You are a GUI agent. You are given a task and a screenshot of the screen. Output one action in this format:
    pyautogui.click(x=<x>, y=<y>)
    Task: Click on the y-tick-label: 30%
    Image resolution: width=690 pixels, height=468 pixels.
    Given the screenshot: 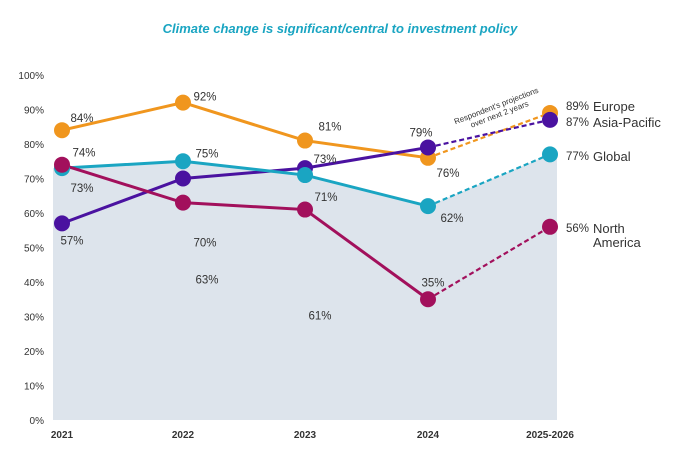 What is the action you would take?
    pyautogui.click(x=34, y=318)
    